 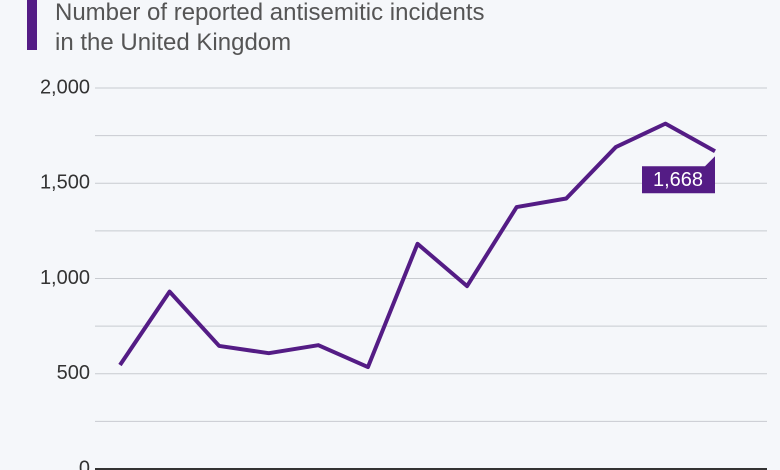 I want to click on y-tick-label: 500, so click(x=73, y=373).